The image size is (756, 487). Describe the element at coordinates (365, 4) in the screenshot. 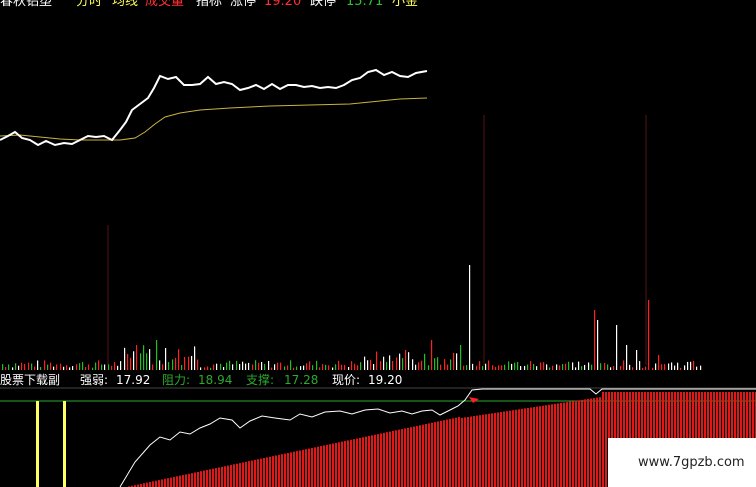

I see `limit-down-value: 15.71` at that location.